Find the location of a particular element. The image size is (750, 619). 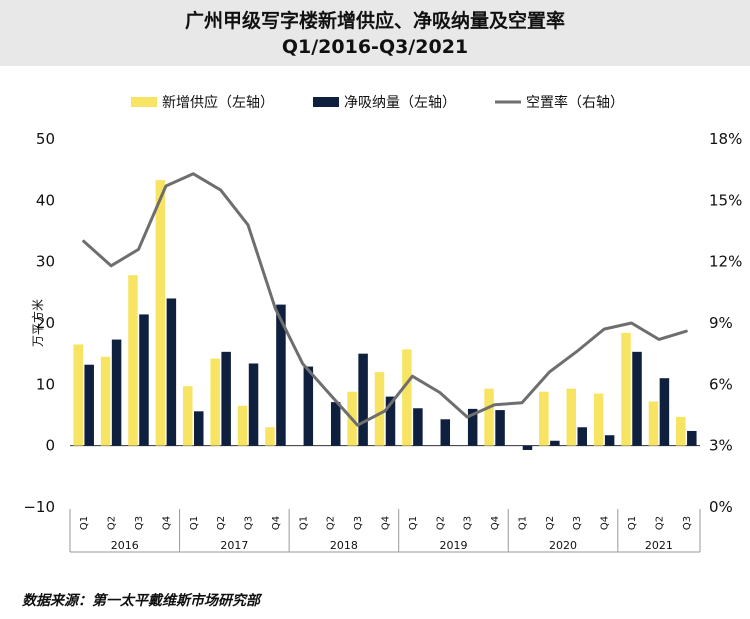

y-tick-right: 12% is located at coordinates (725, 262).